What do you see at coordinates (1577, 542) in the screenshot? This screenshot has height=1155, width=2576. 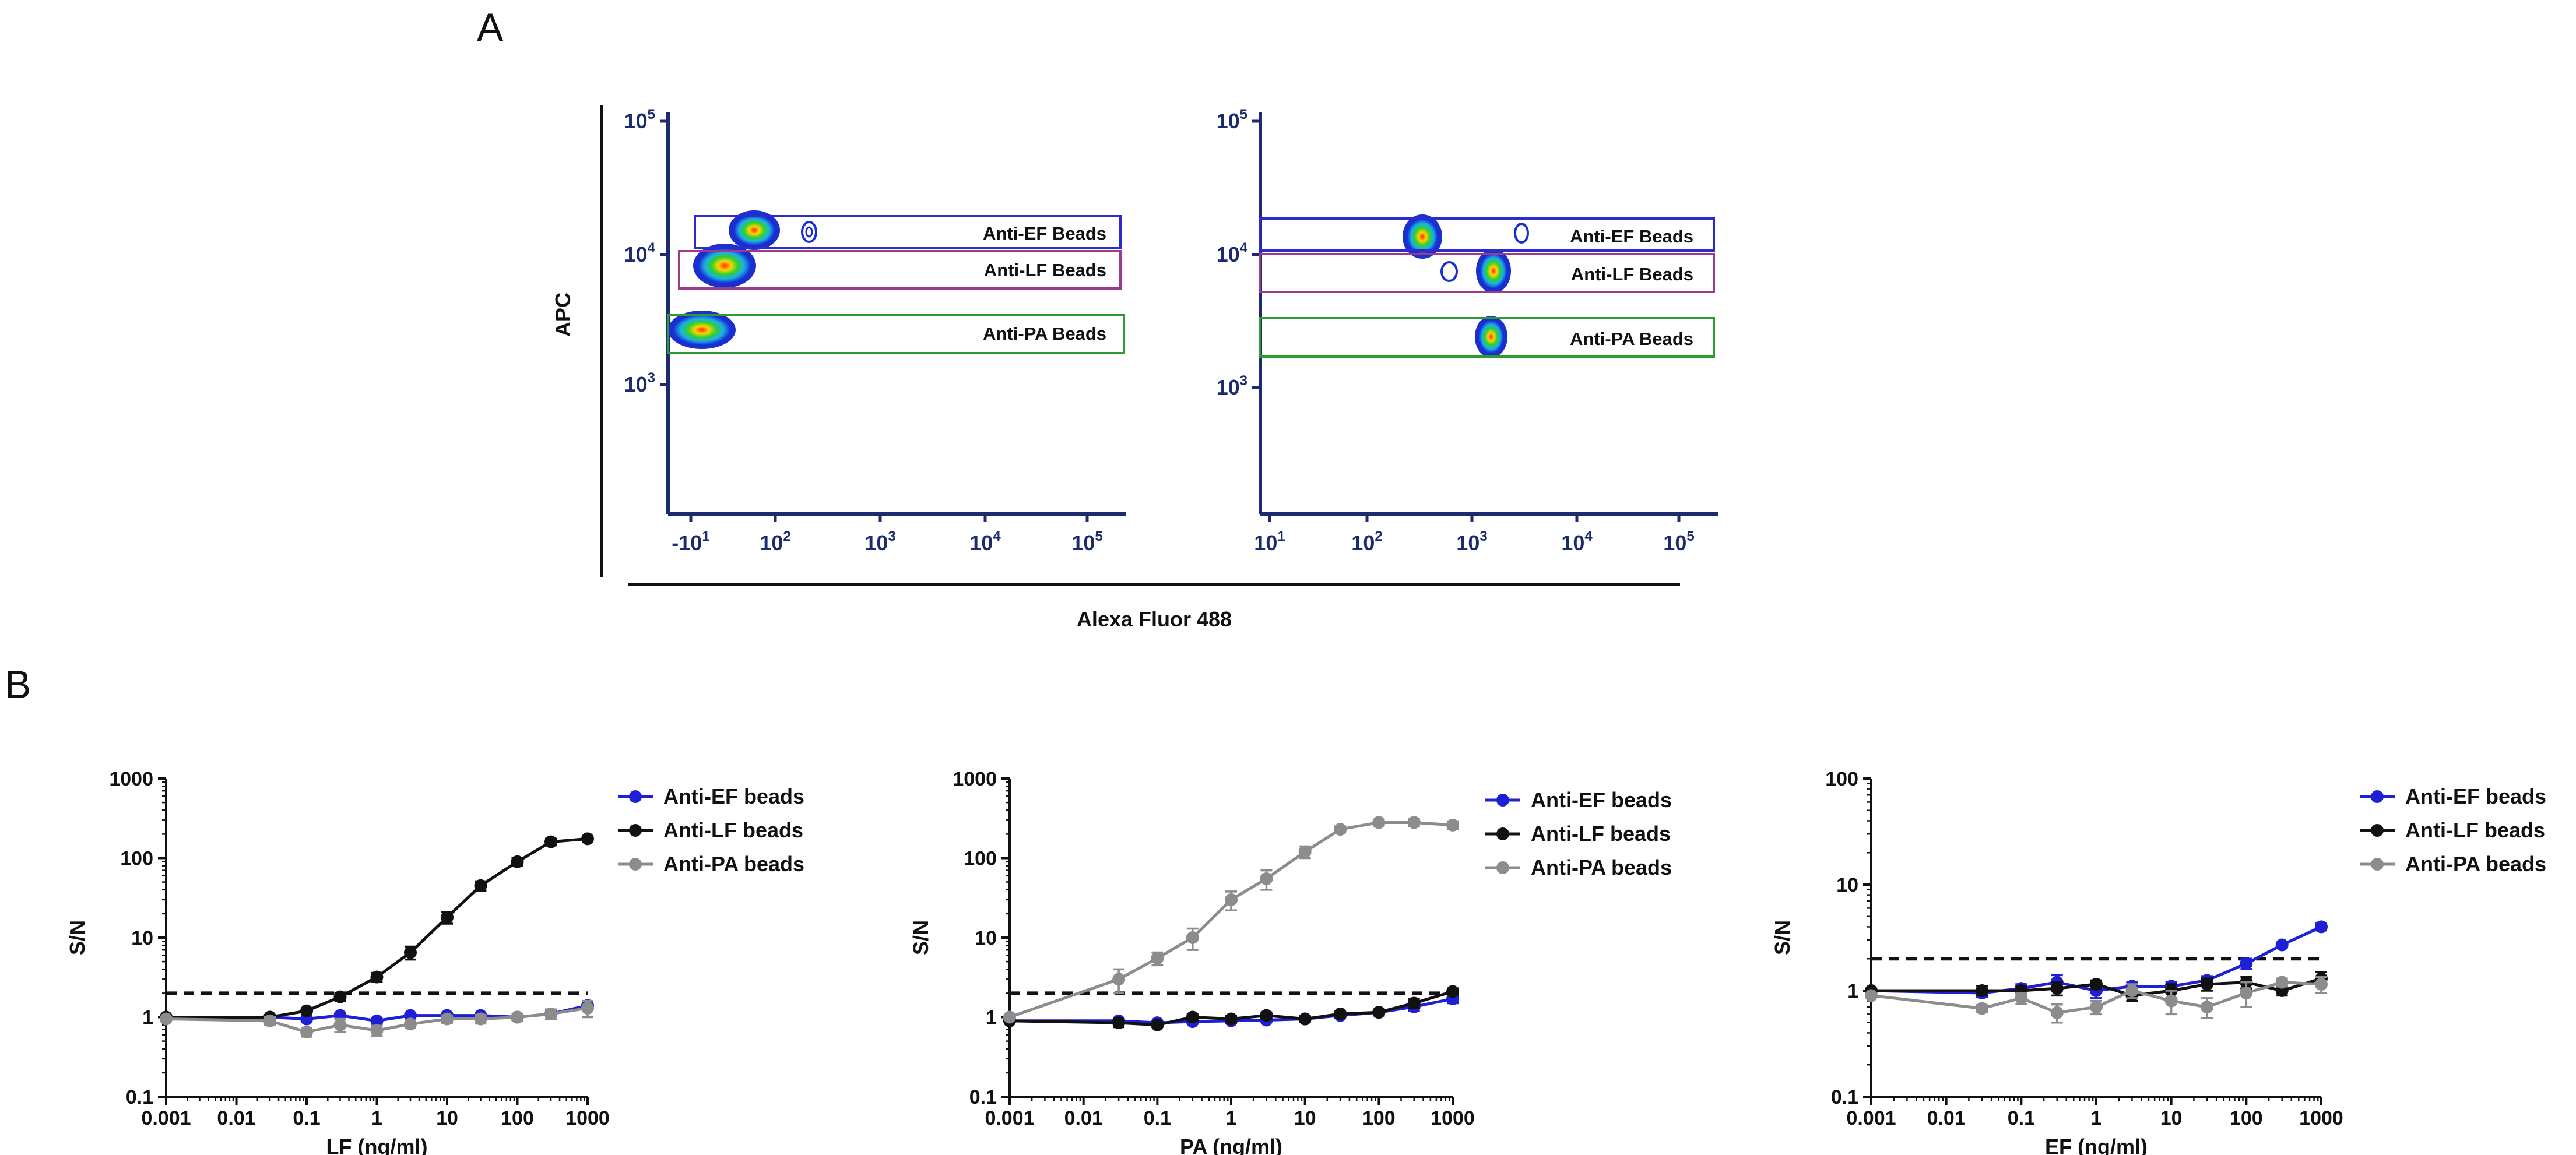 I see `flow-right-xtick-label: 10⁴` at bounding box center [1577, 542].